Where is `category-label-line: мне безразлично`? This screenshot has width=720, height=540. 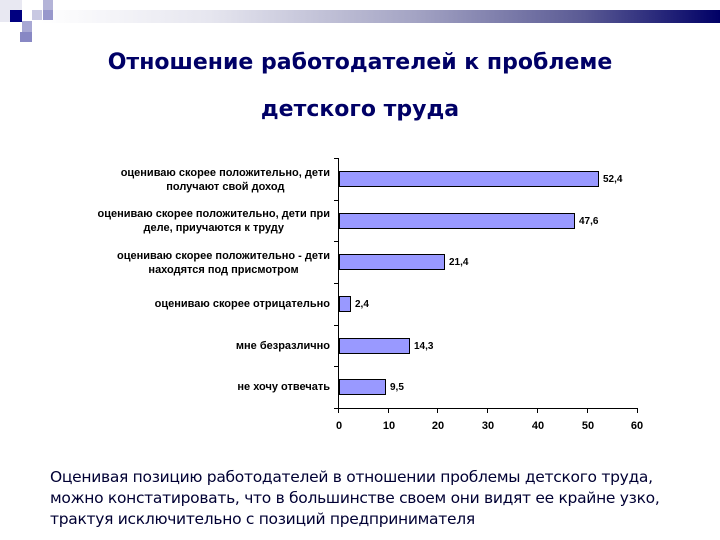 category-label-line: мне безразлично is located at coordinates (282, 346).